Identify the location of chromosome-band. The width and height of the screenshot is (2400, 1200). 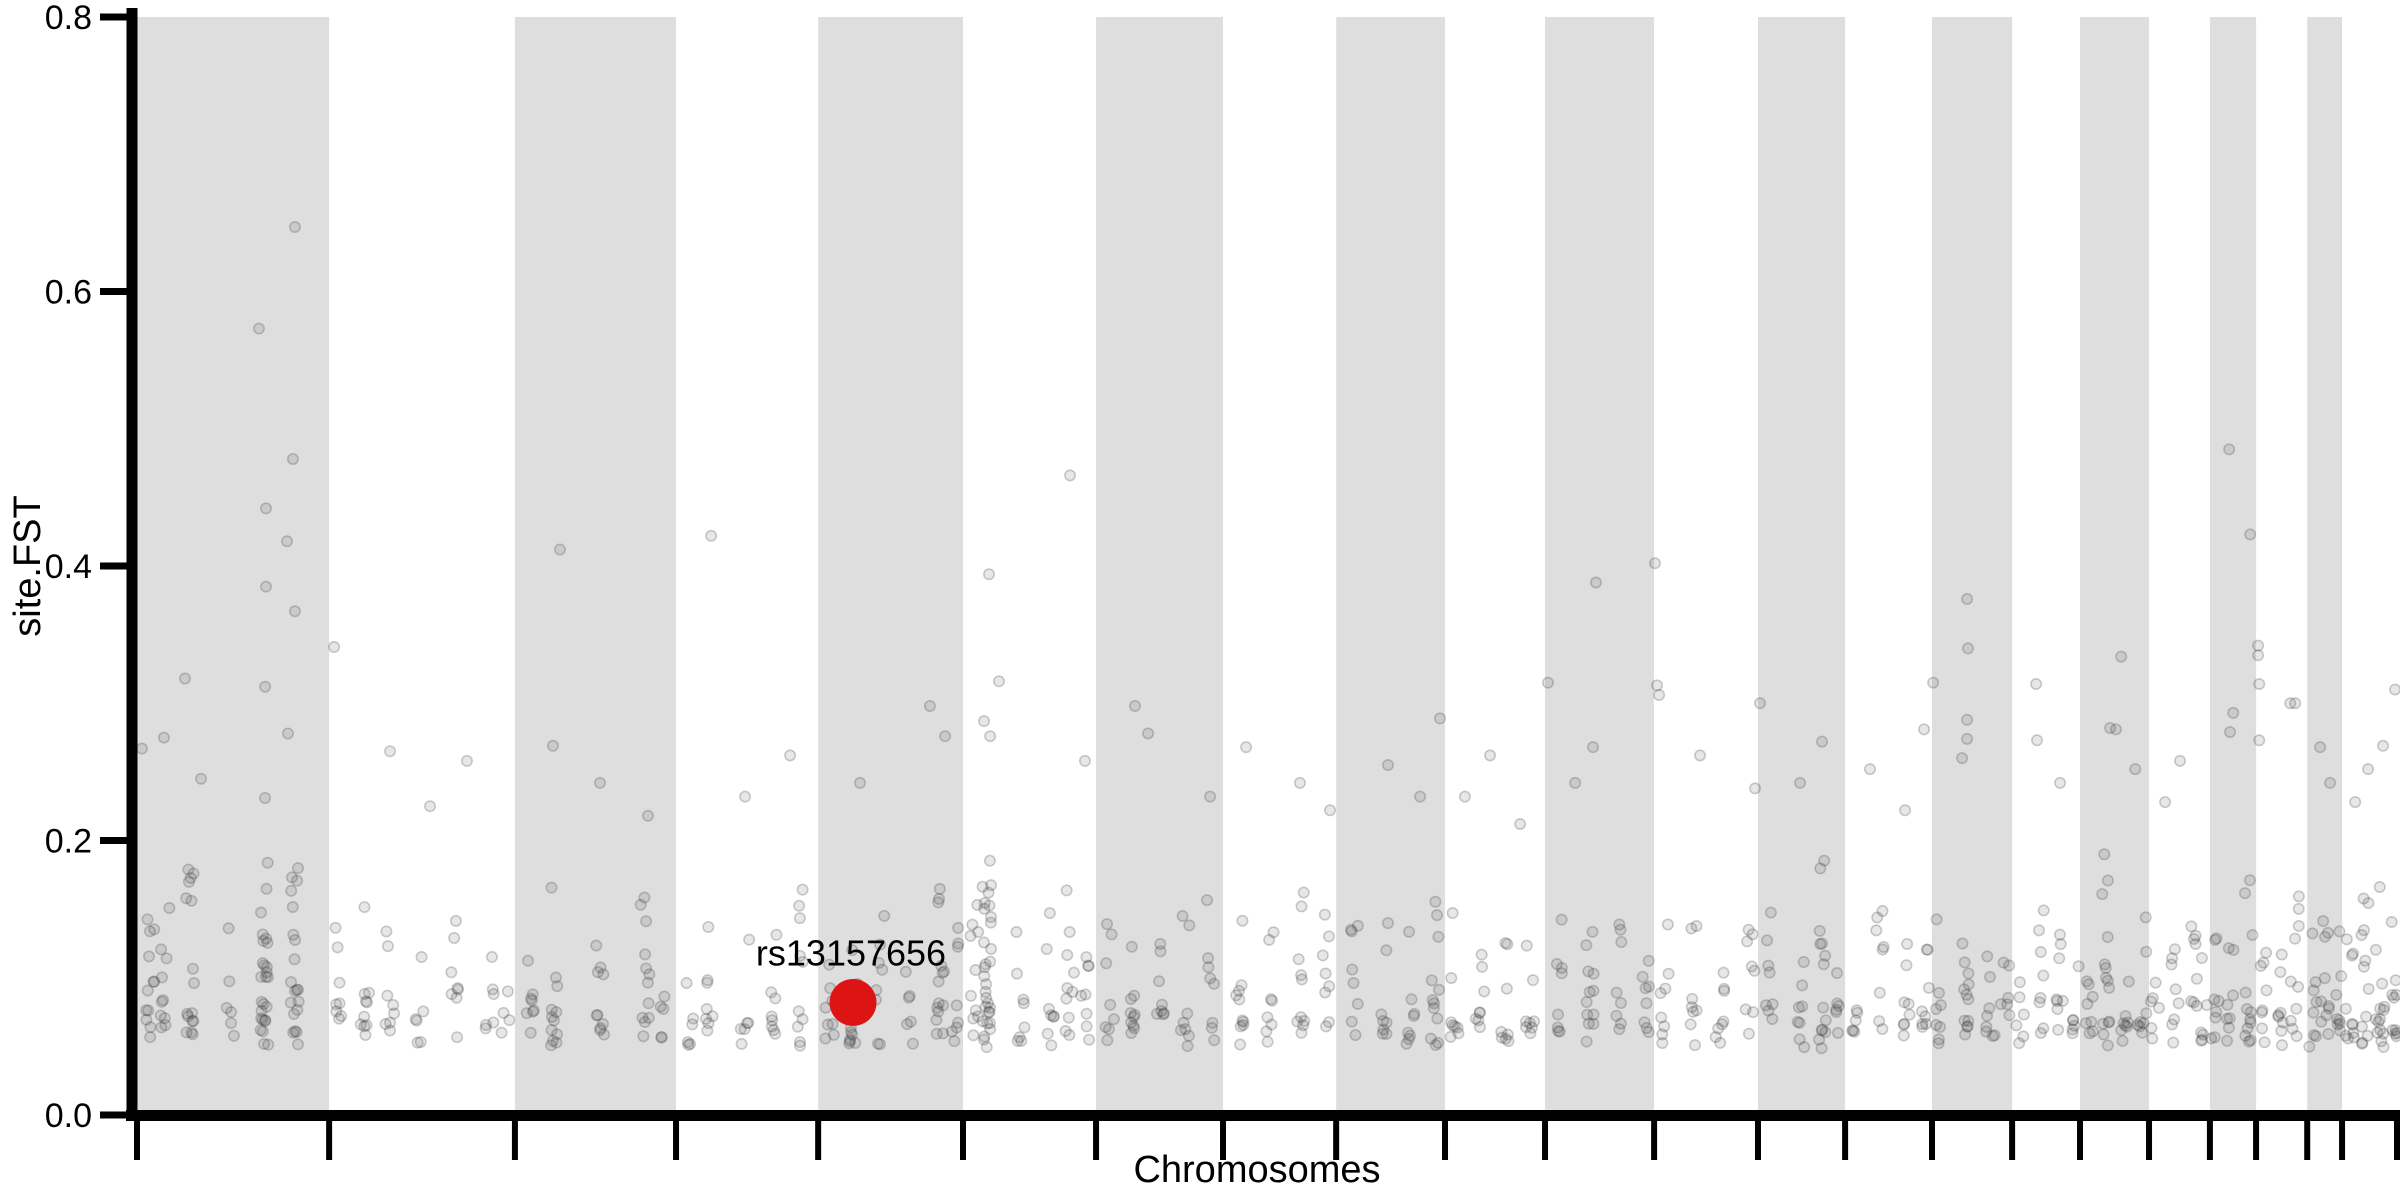
(595, 563).